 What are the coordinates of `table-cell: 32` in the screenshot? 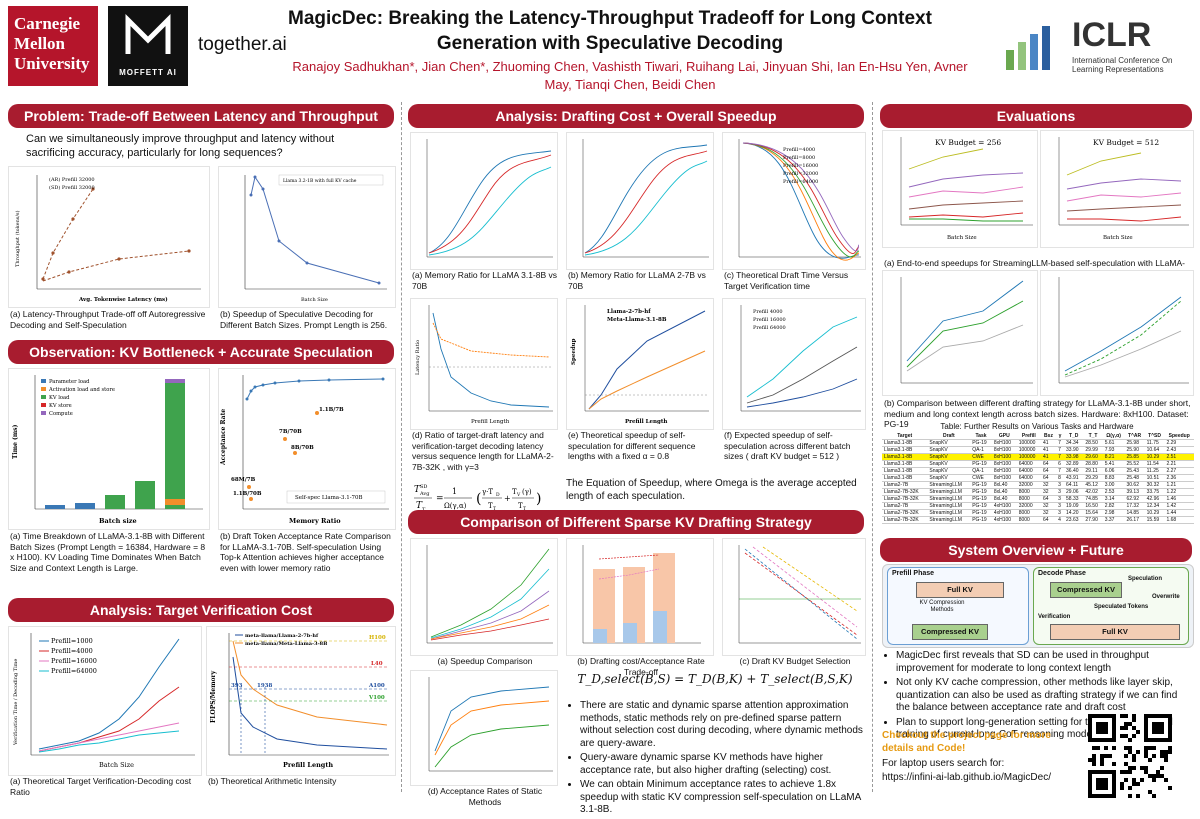 It's located at (1048, 513).